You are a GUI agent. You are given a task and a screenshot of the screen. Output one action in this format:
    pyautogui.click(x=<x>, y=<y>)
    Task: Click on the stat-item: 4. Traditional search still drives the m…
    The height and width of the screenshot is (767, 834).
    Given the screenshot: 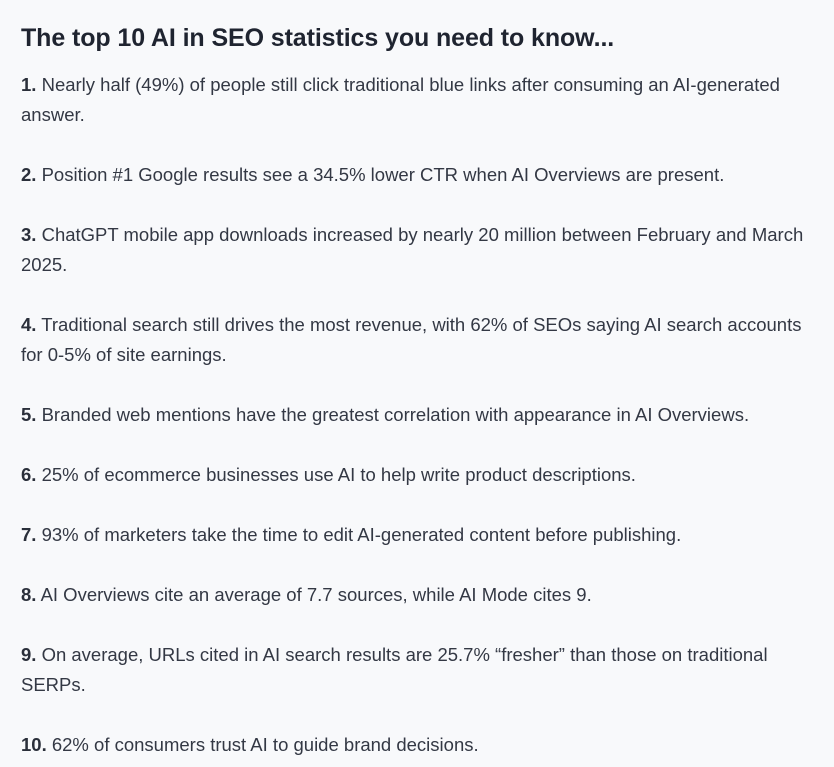 What is the action you would take?
    pyautogui.click(x=417, y=340)
    